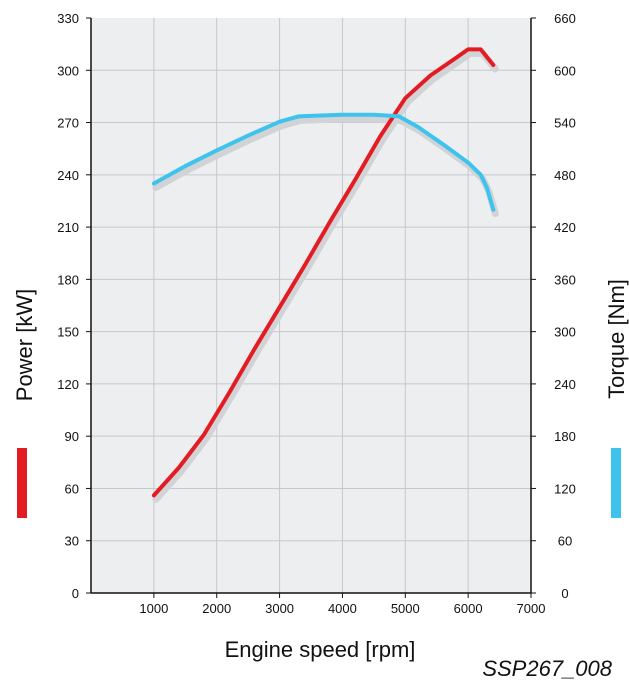 This screenshot has width=629, height=683. What do you see at coordinates (320, 649) in the screenshot?
I see `x-axis-title: Engine speed [rpm]` at bounding box center [320, 649].